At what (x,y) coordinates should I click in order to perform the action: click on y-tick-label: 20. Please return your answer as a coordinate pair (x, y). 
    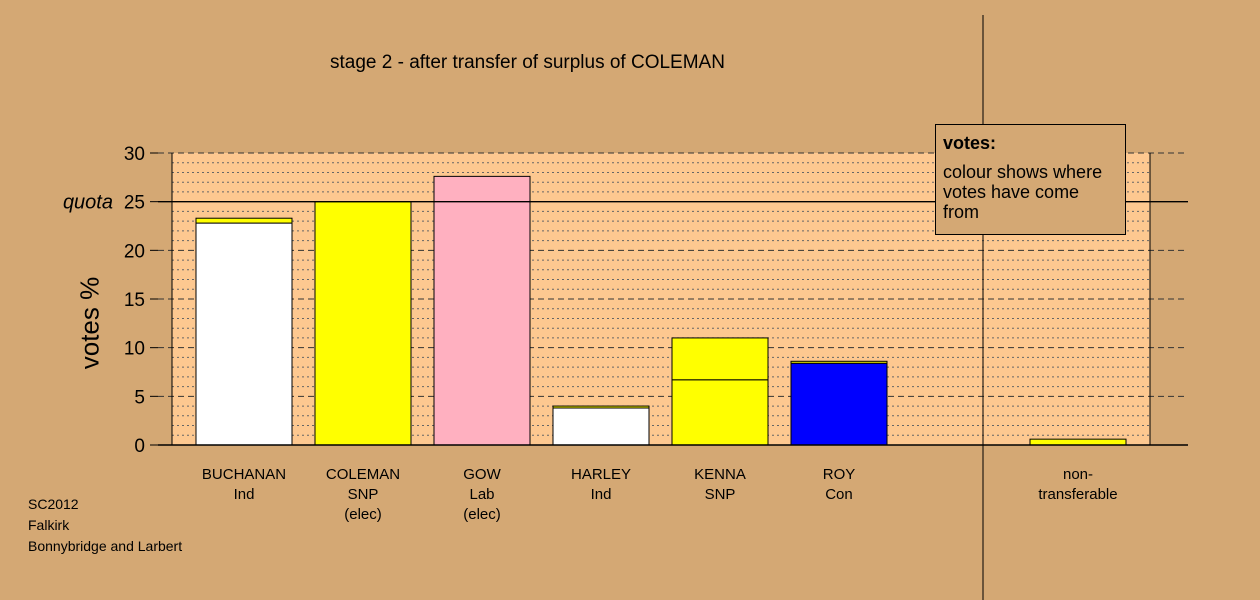
    Looking at the image, I should click on (134, 251).